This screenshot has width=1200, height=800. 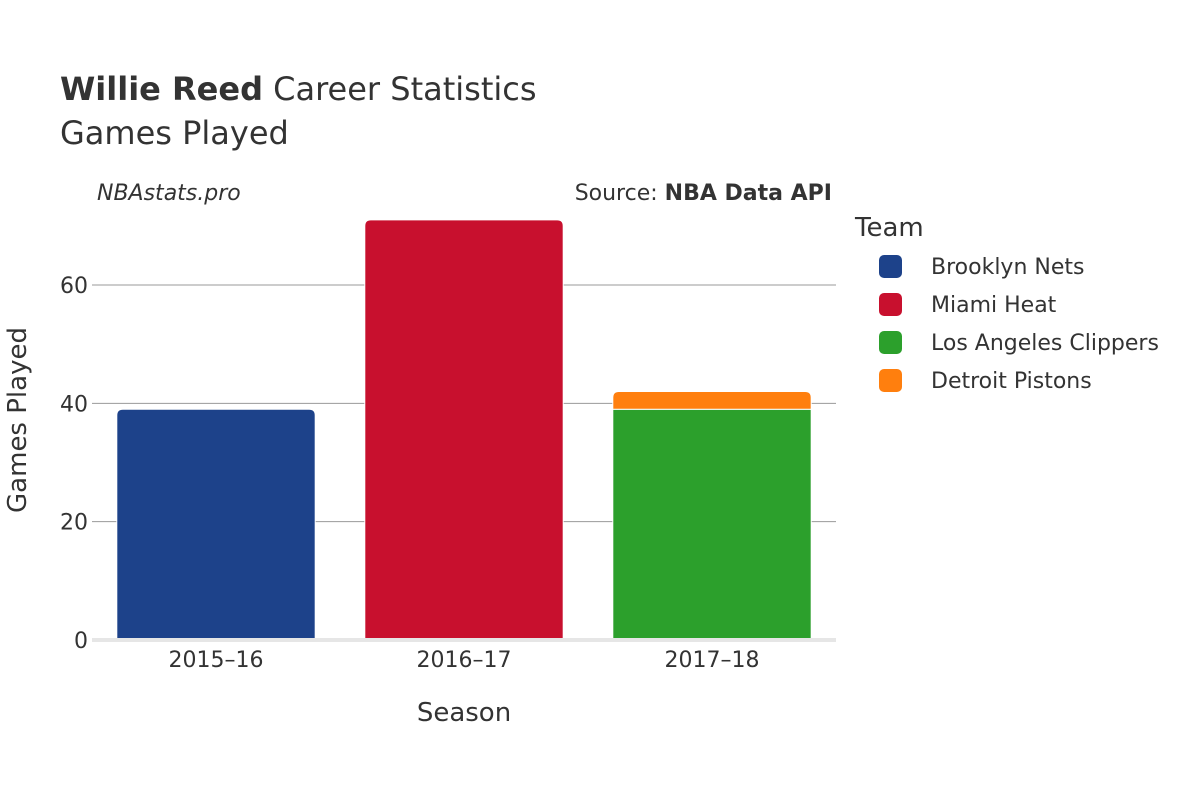 I want to click on legend-label-miami-heat: Miami Heat, so click(x=994, y=305).